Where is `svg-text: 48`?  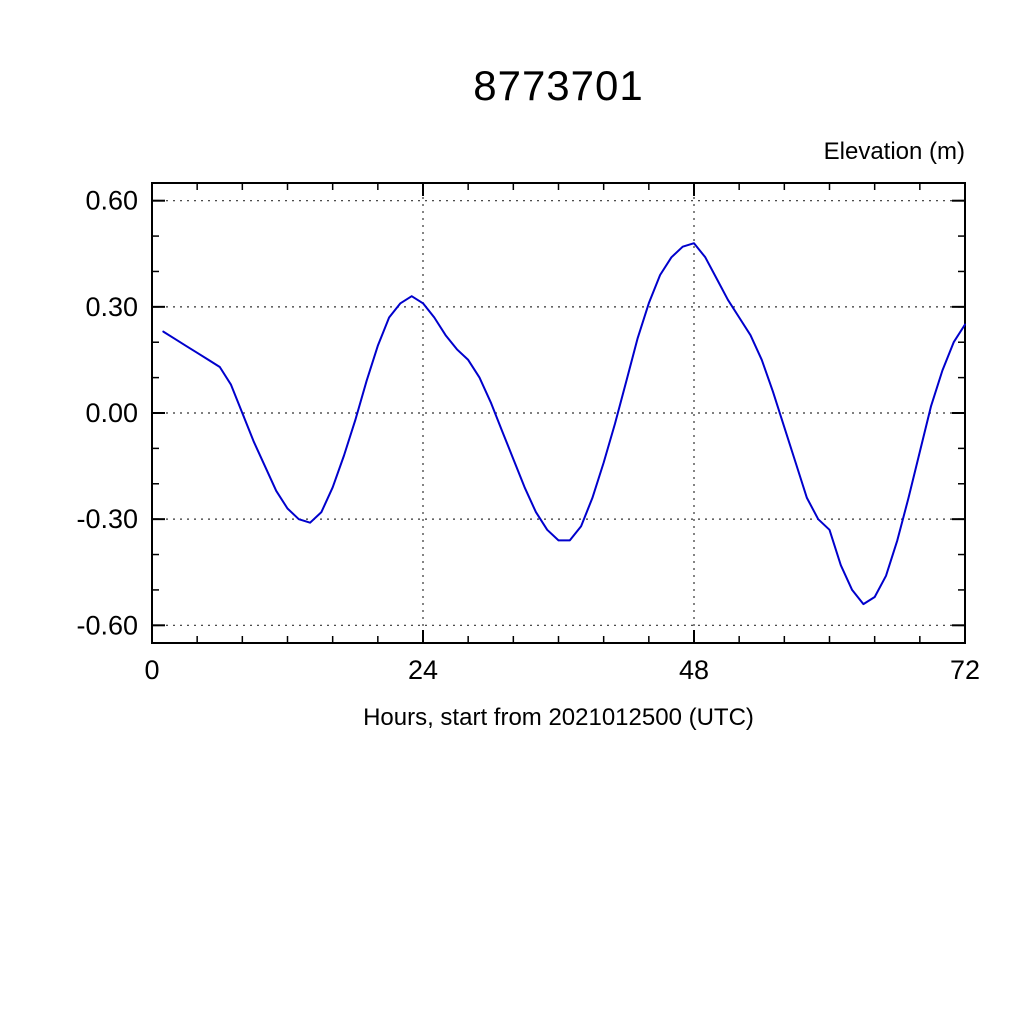 svg-text: 48 is located at coordinates (694, 670).